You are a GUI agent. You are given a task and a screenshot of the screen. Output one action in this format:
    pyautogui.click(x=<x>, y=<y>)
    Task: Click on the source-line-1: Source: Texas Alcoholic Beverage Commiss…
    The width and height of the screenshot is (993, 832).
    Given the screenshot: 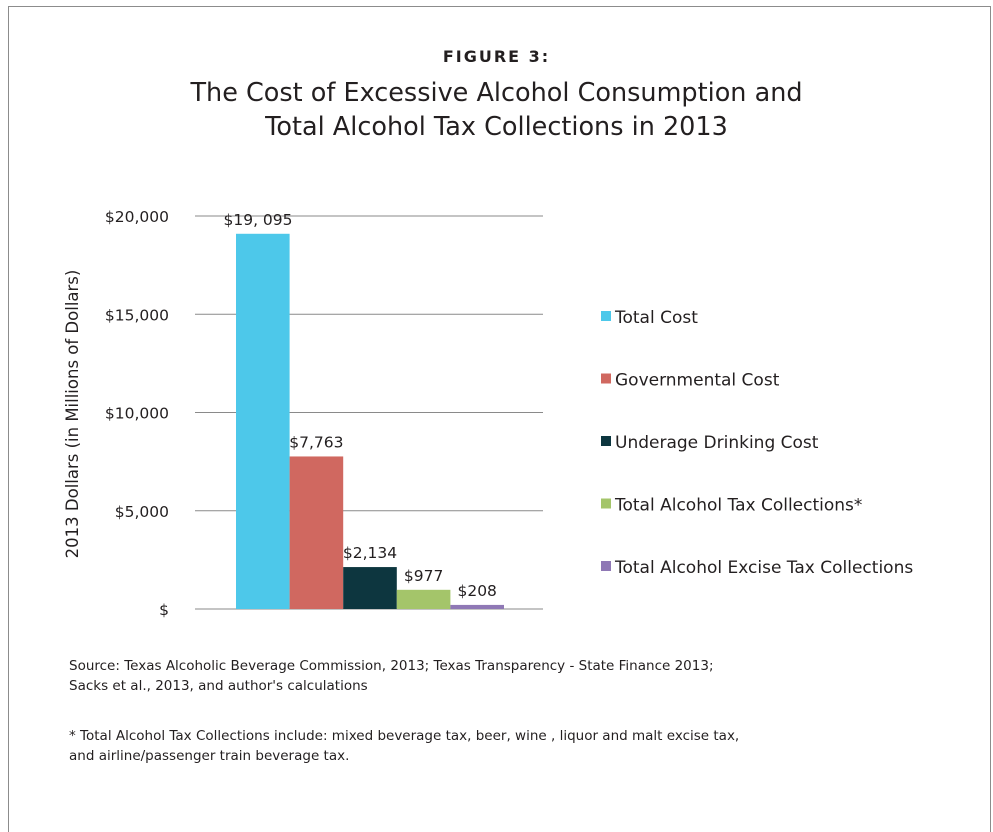 What is the action you would take?
    pyautogui.click(x=391, y=666)
    